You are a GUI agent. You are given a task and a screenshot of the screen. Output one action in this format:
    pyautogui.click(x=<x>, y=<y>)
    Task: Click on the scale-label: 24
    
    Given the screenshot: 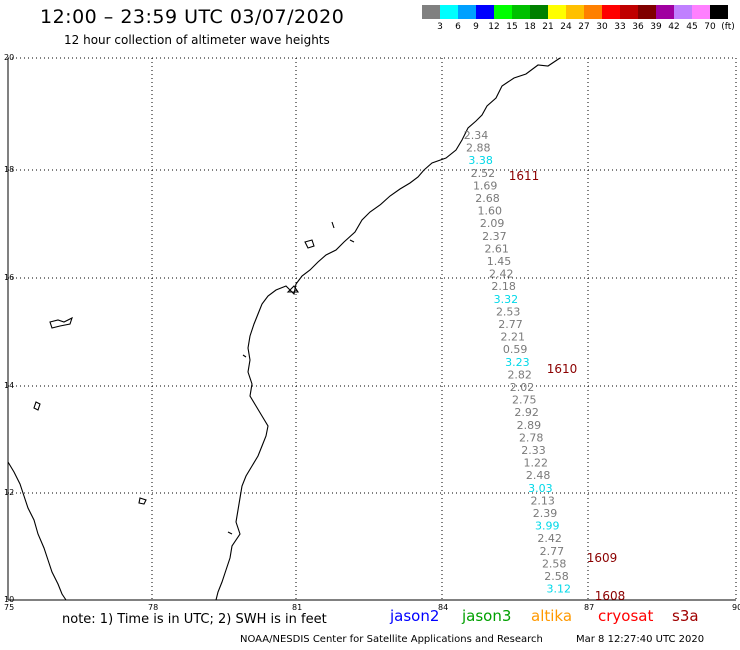 What is the action you would take?
    pyautogui.click(x=566, y=27)
    